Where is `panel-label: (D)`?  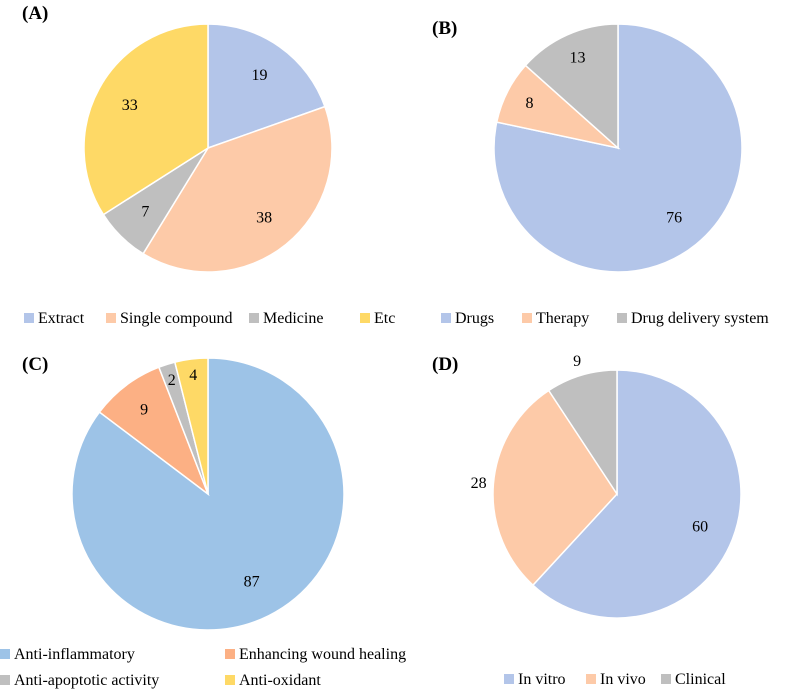
panel-label: (D) is located at coordinates (445, 364).